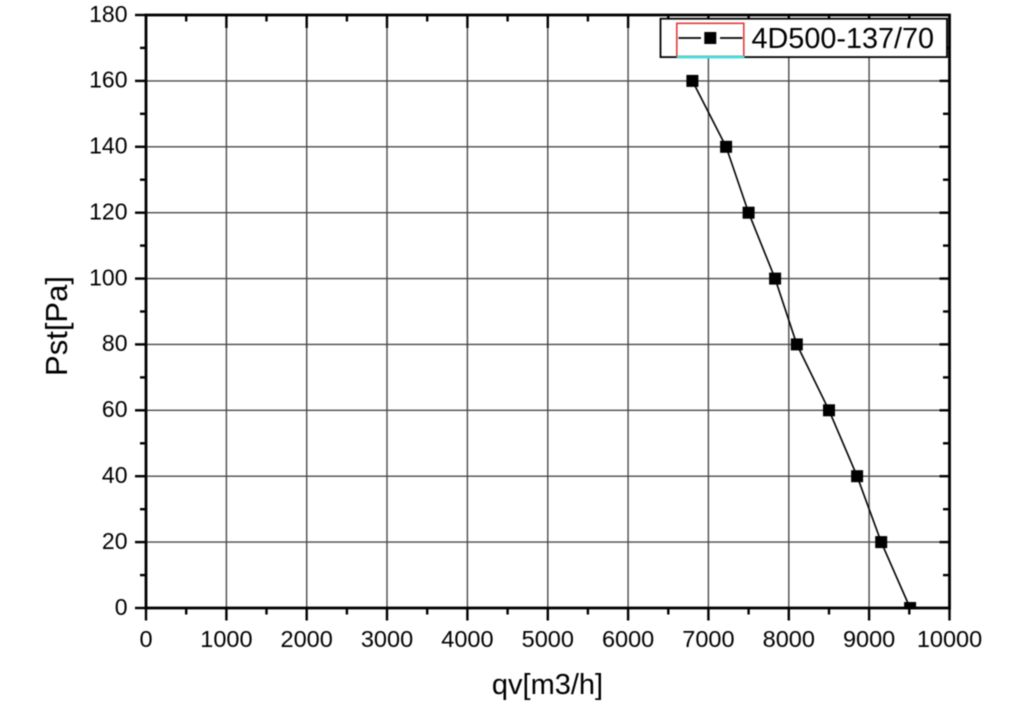  I want to click on svg-text: 5000, so click(548, 639).